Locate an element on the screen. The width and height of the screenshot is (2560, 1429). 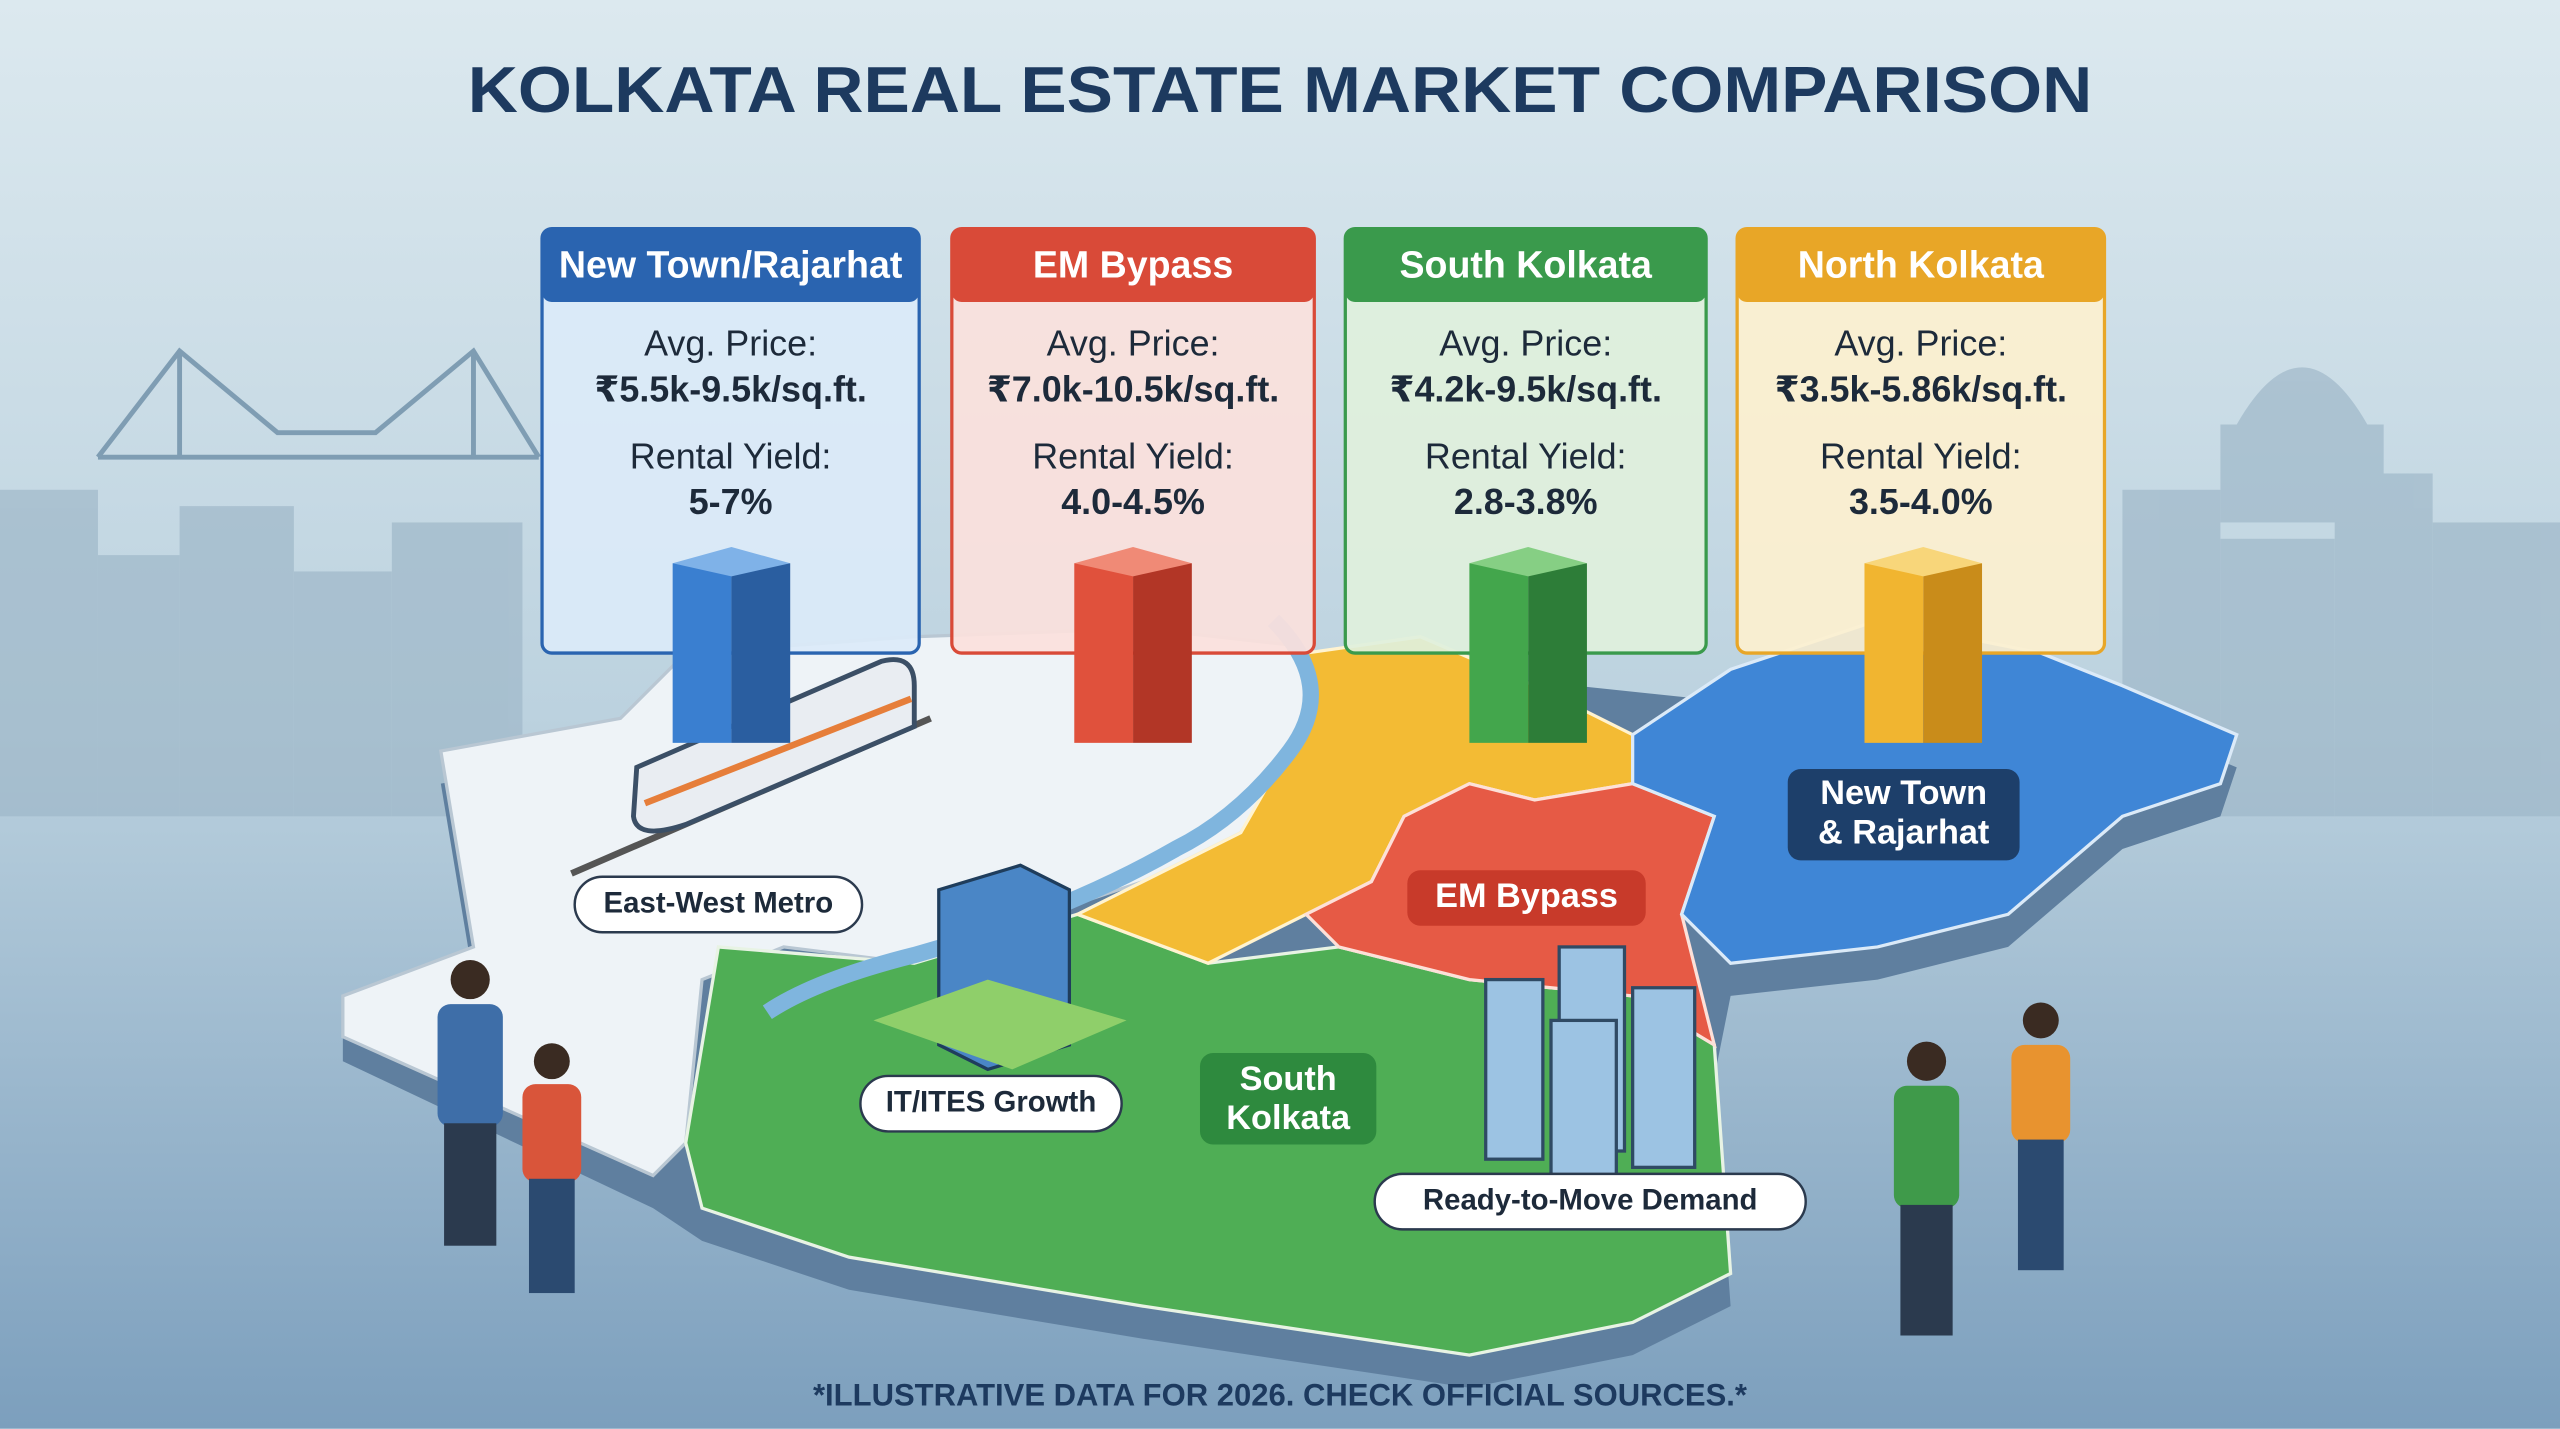
card-title: South Kolkata is located at coordinates (1527, 265).